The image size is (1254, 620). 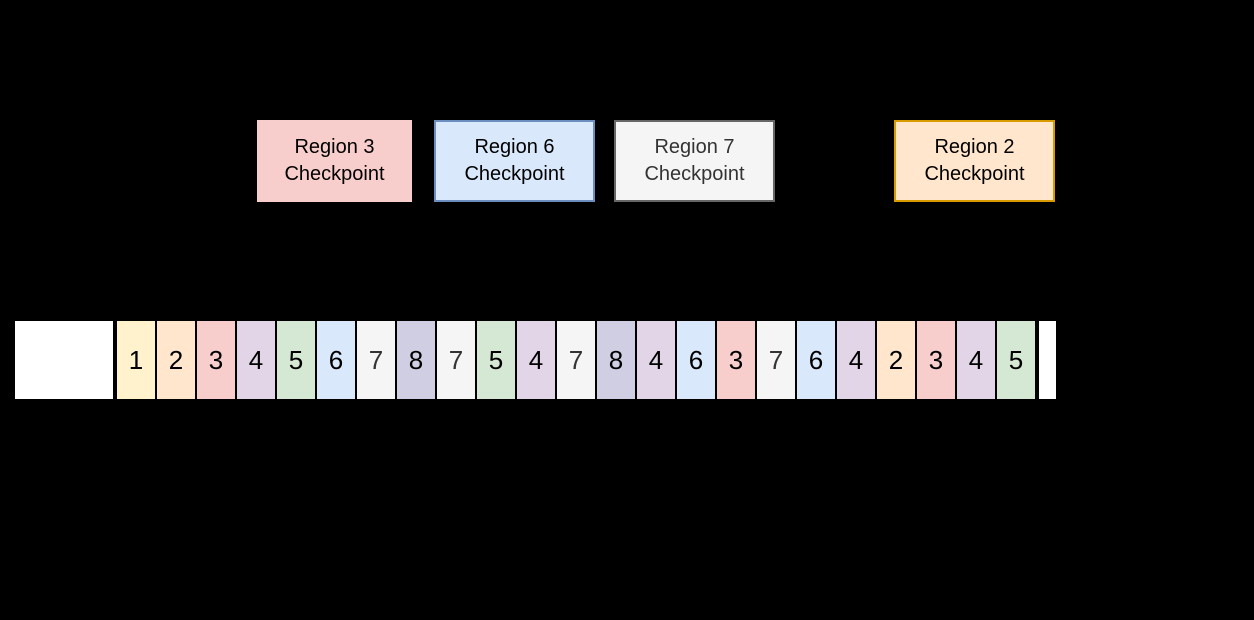 What do you see at coordinates (1047, 360) in the screenshot?
I see `strip-tail-box` at bounding box center [1047, 360].